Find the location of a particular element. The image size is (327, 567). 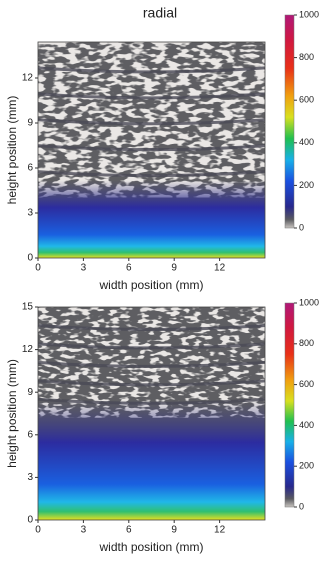

heatmap-light-patches is located at coordinates (151, 362).